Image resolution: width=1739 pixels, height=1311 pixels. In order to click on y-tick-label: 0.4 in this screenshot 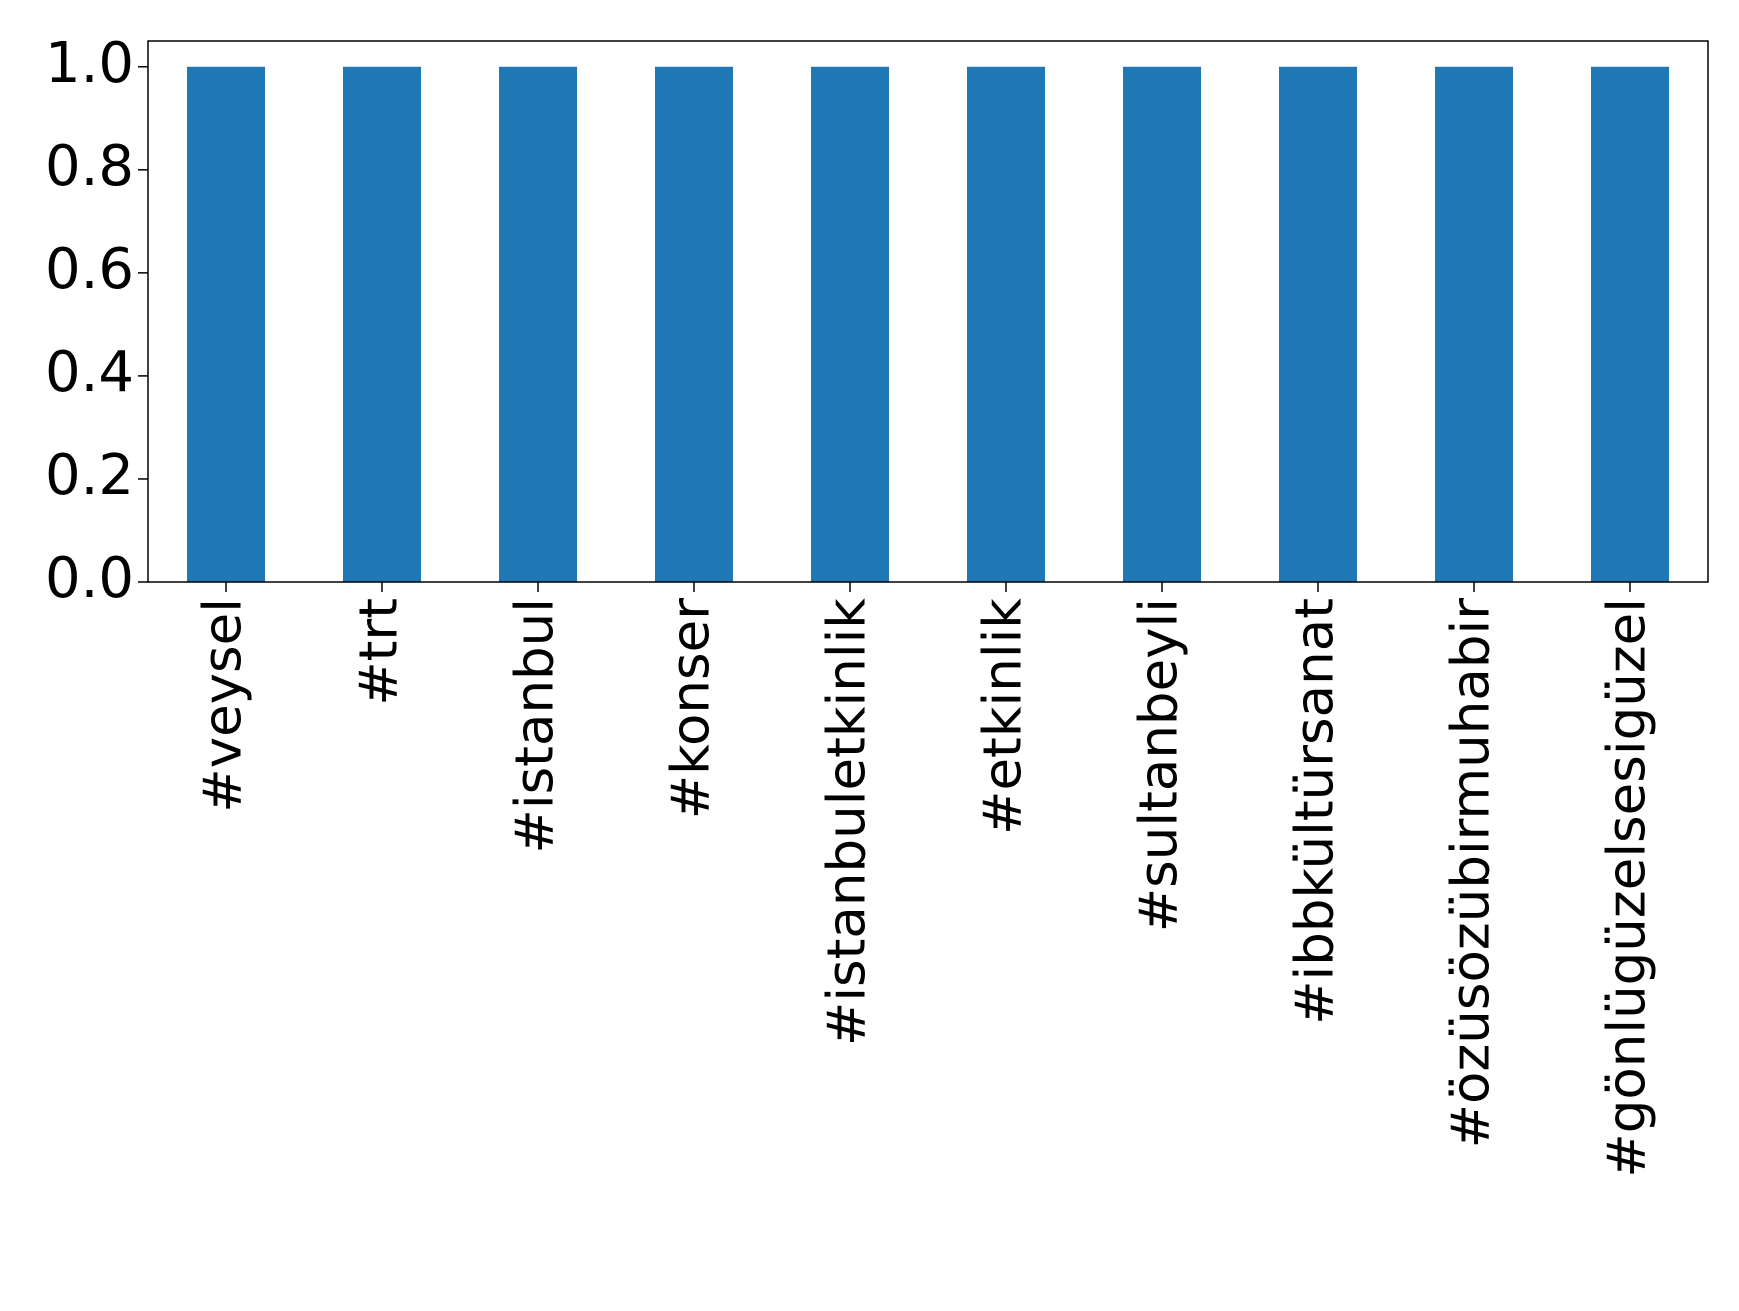, I will do `click(89, 372)`.